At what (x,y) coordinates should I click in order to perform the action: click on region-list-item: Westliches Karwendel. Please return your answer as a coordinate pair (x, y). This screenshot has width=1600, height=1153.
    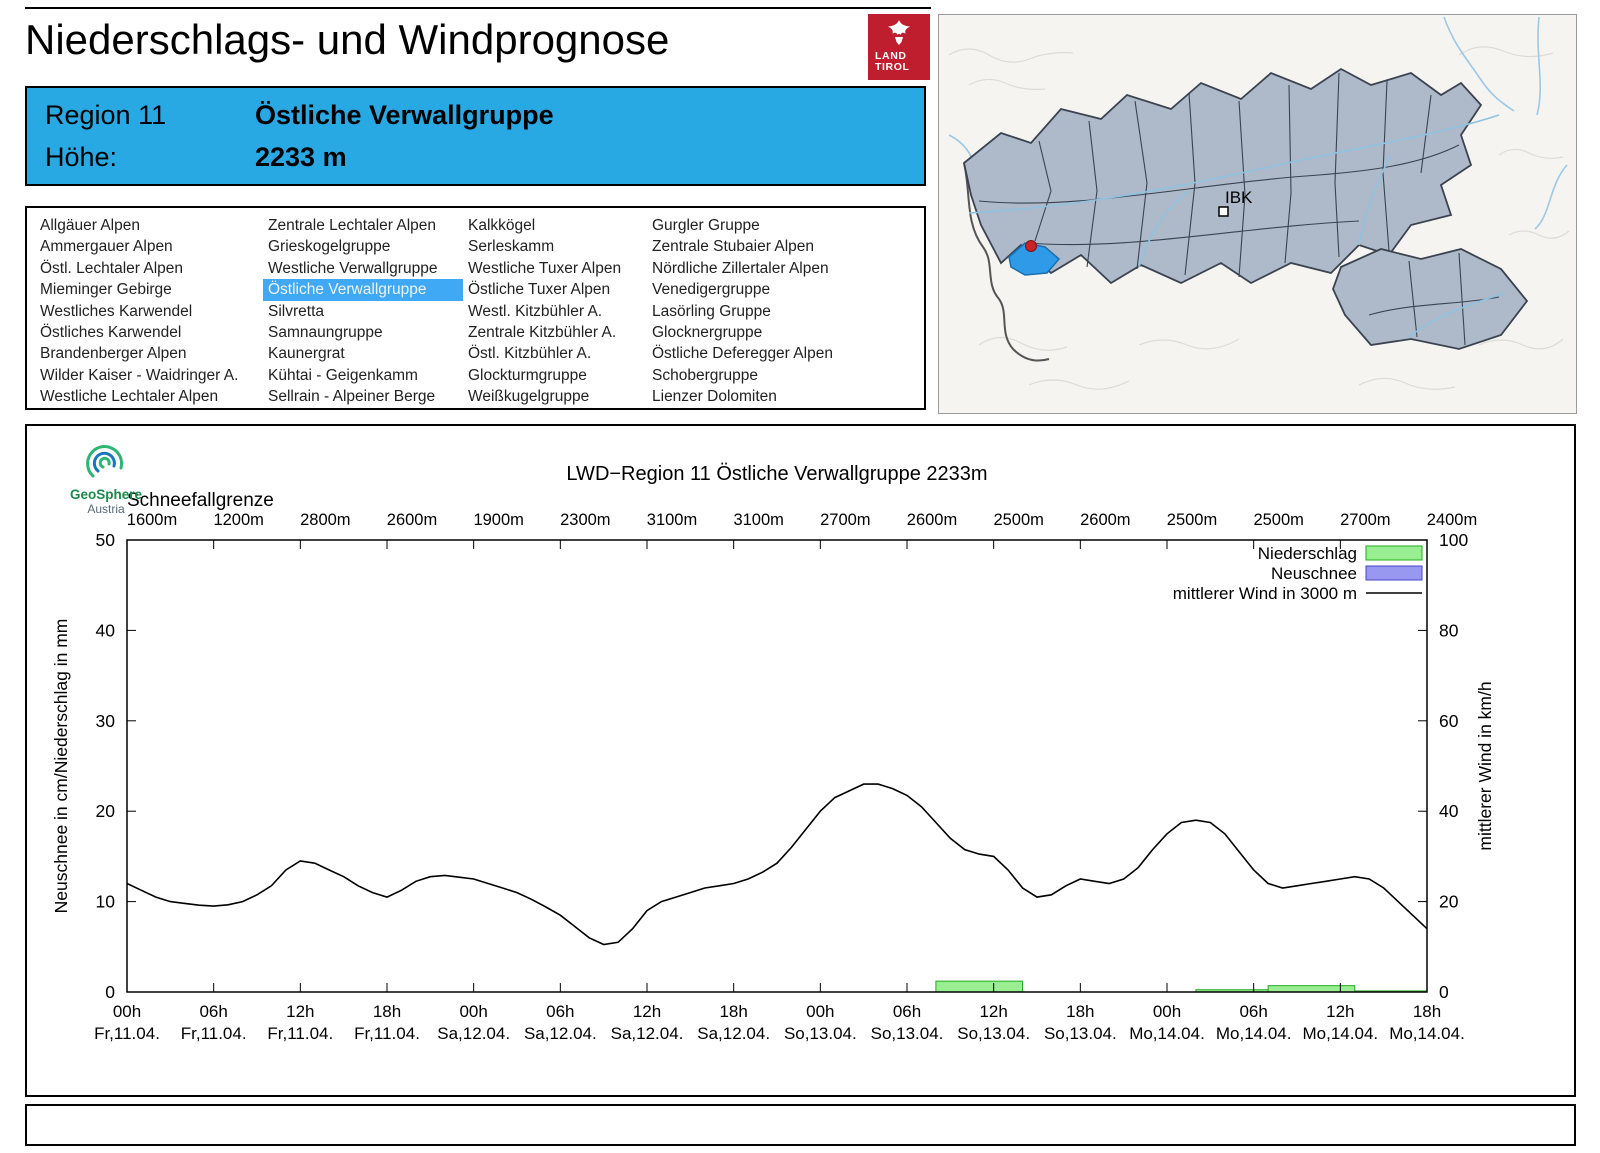
    Looking at the image, I should click on (116, 311).